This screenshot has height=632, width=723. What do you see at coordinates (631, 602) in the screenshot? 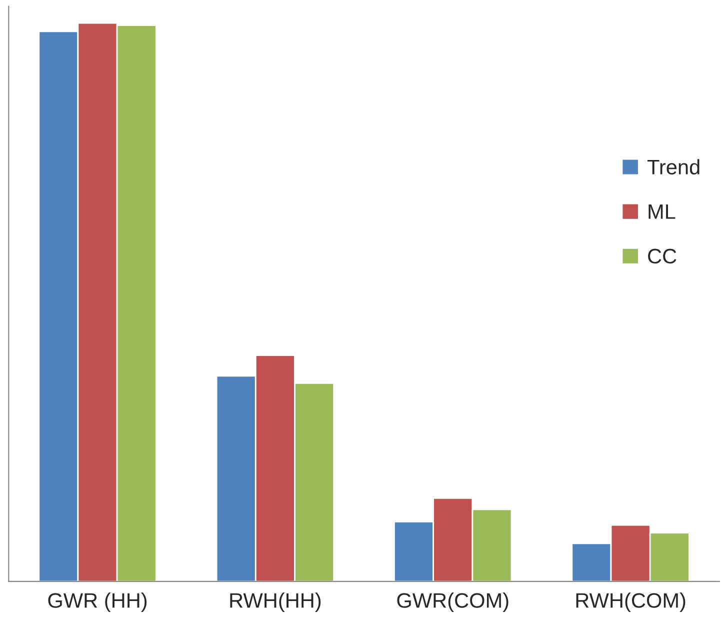
I see `x-tick-label: RWH(COM)` at bounding box center [631, 602].